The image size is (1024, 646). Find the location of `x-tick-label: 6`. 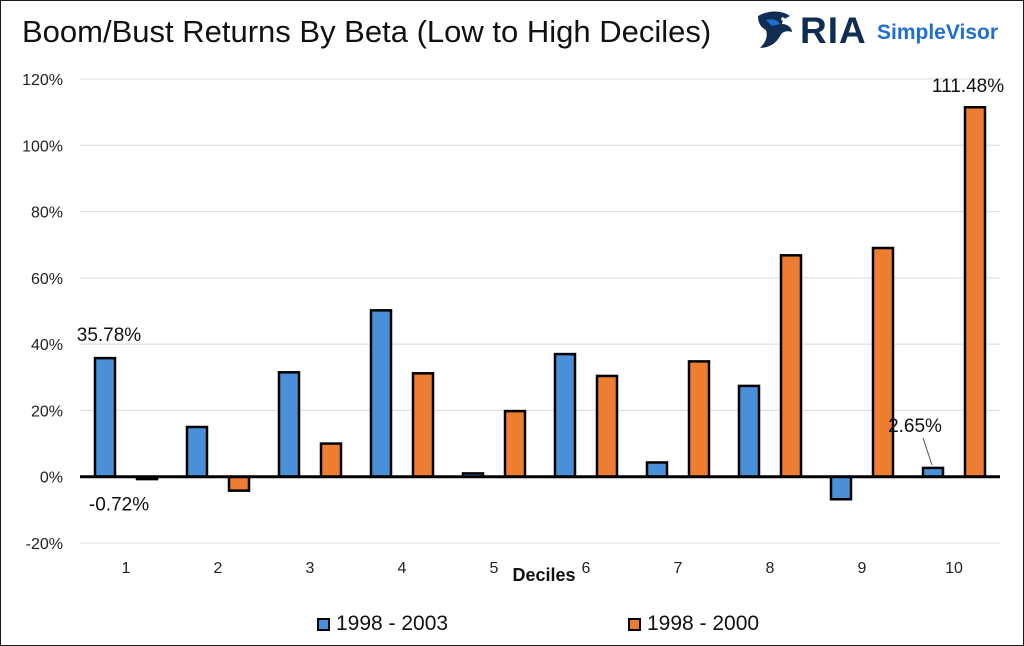

x-tick-label: 6 is located at coordinates (586, 568).